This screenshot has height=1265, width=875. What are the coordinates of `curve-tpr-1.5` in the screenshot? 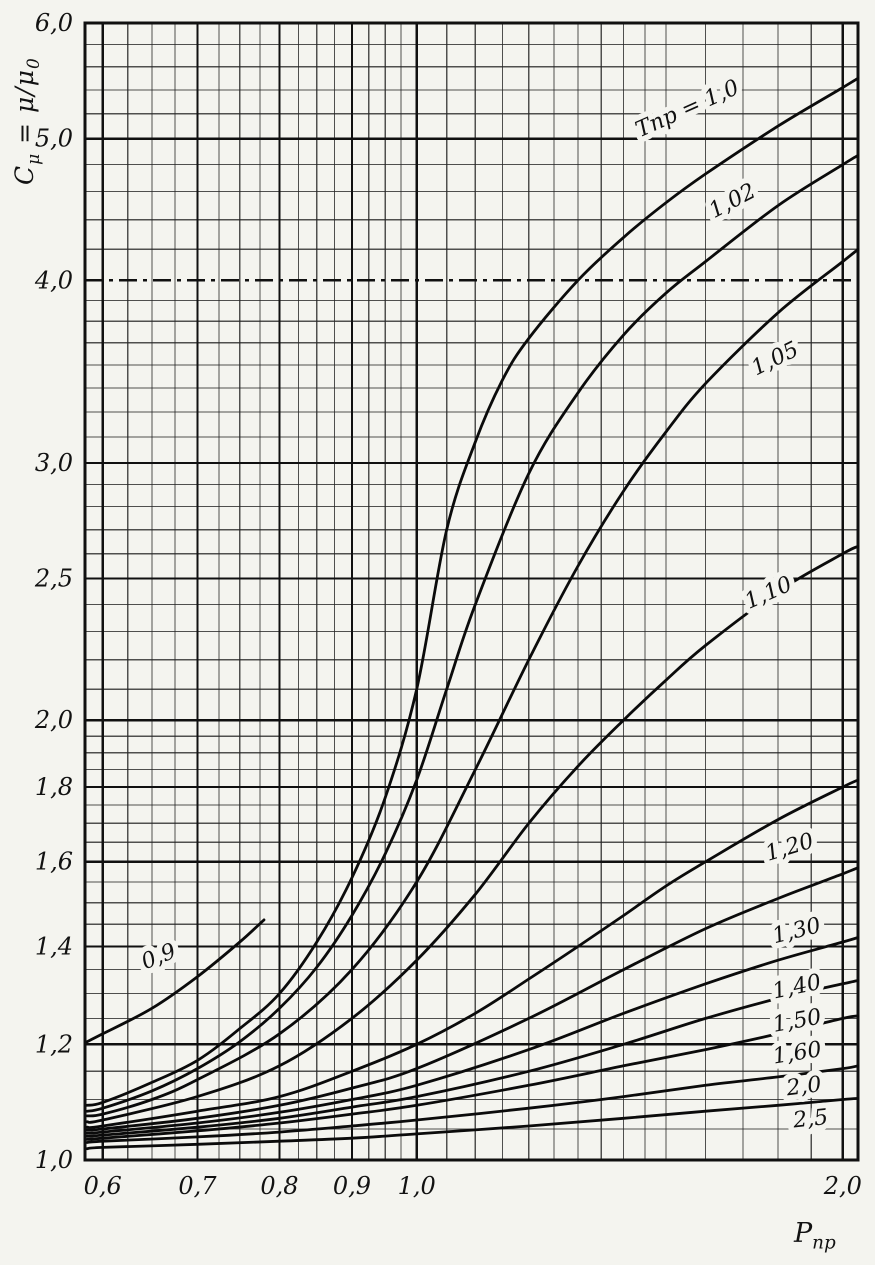 It's located at (472, 1058).